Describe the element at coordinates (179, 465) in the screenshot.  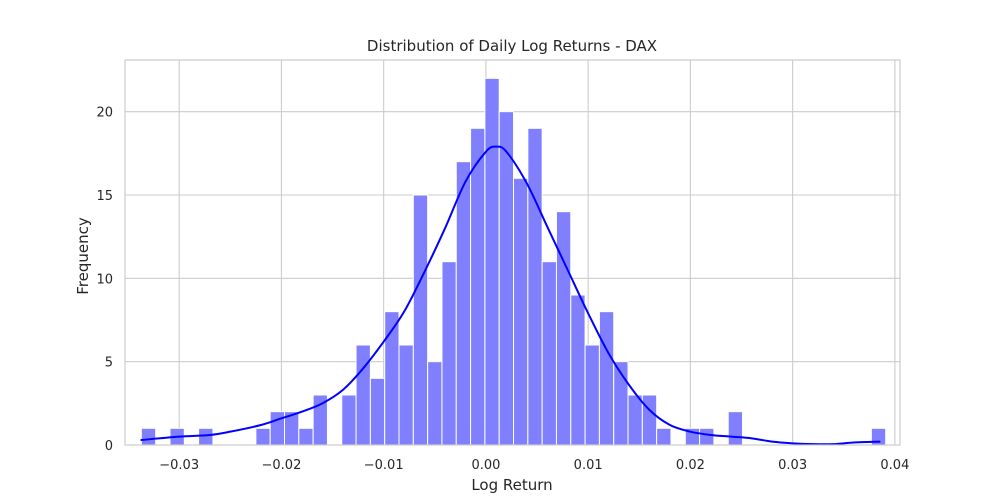
I see `x-tick-label: −0.03` at that location.